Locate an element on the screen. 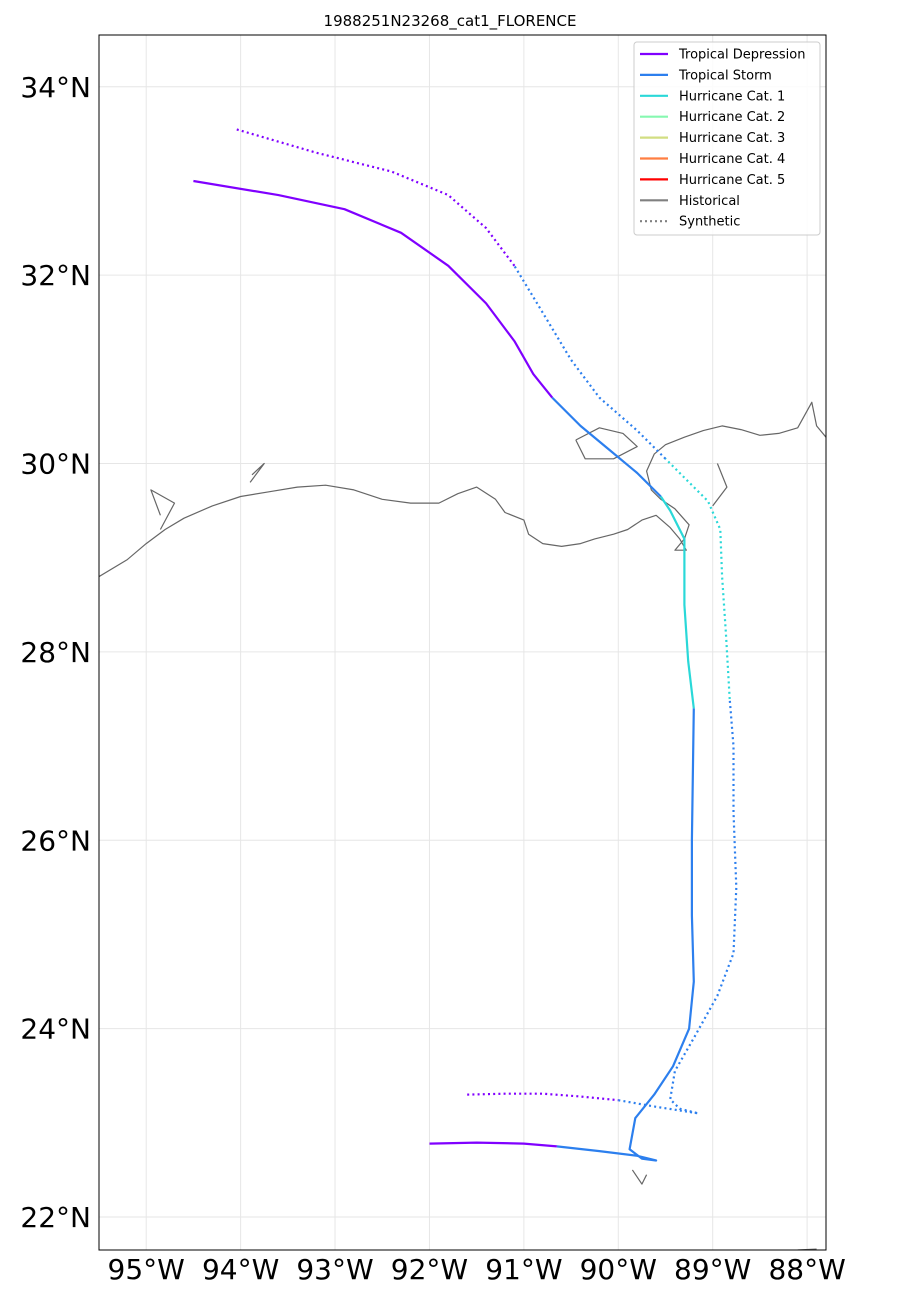 This screenshot has height=1300, width=900. lat-tick-label: 26°N is located at coordinates (55, 840).